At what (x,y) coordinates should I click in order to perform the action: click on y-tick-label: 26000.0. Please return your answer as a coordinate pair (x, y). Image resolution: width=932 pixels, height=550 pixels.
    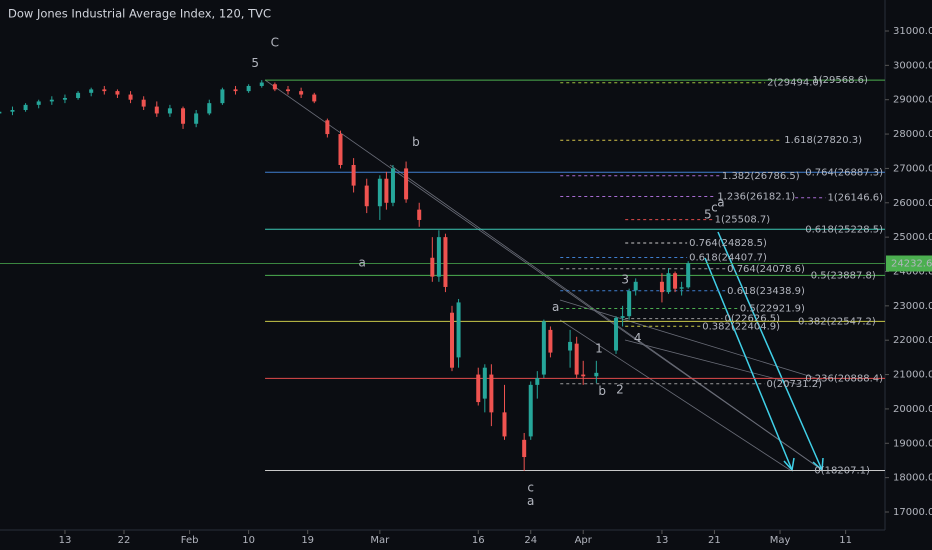
    Looking at the image, I should click on (912, 203).